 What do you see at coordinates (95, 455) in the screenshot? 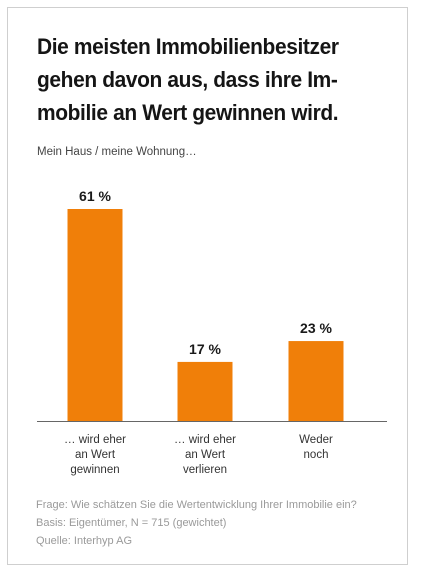
I see `category-label-1-line-2: an Wert` at bounding box center [95, 455].